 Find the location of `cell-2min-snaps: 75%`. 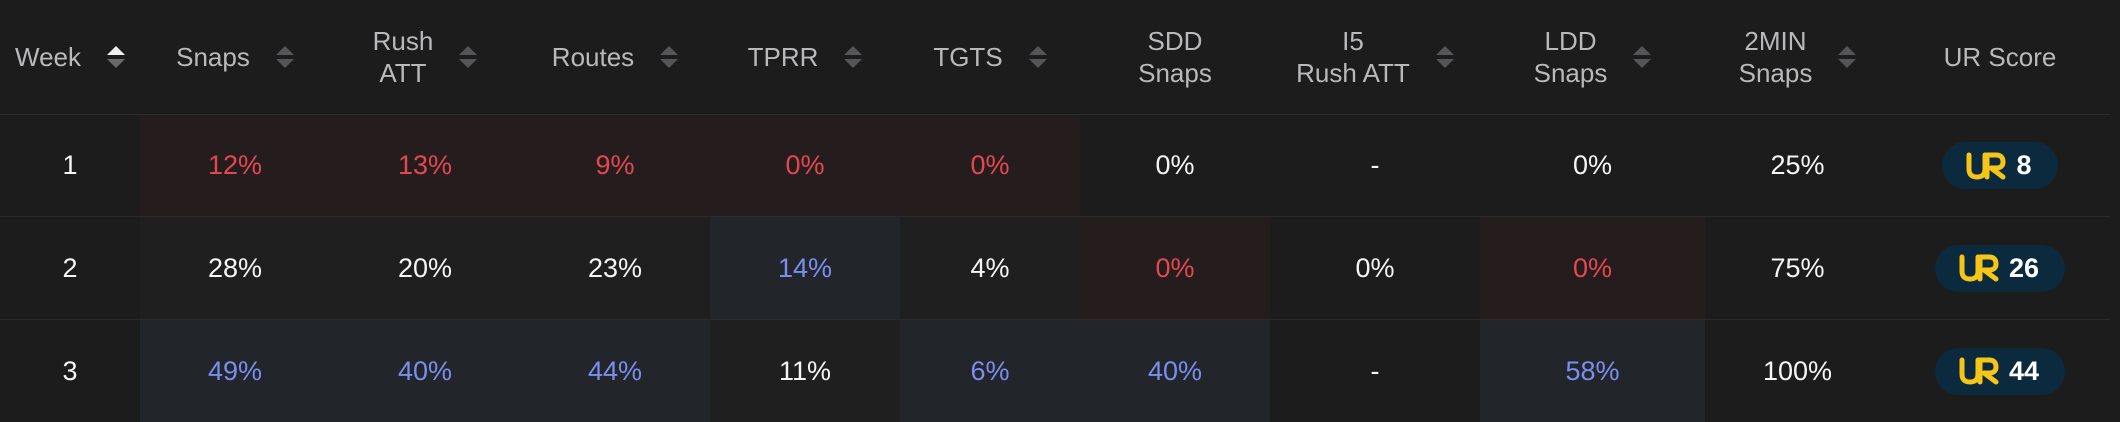

cell-2min-snaps: 75% is located at coordinates (1797, 268).